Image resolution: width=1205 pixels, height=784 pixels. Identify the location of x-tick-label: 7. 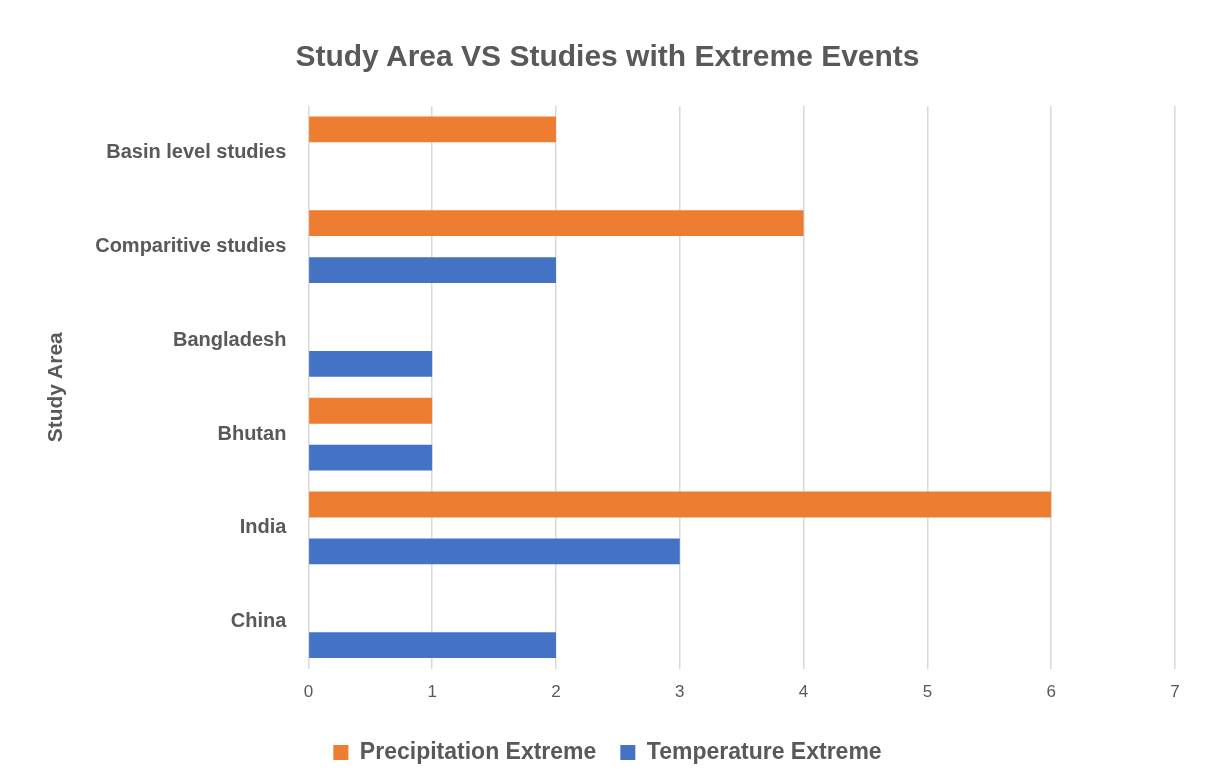
(1175, 692).